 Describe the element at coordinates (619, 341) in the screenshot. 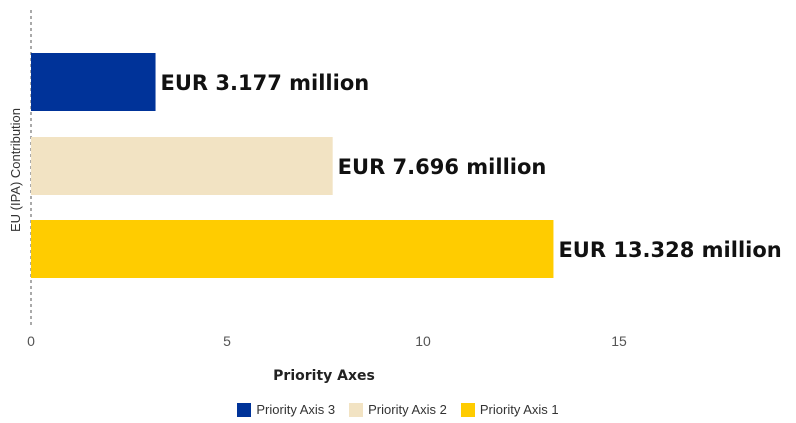

I see `x-tick-label: 15` at that location.